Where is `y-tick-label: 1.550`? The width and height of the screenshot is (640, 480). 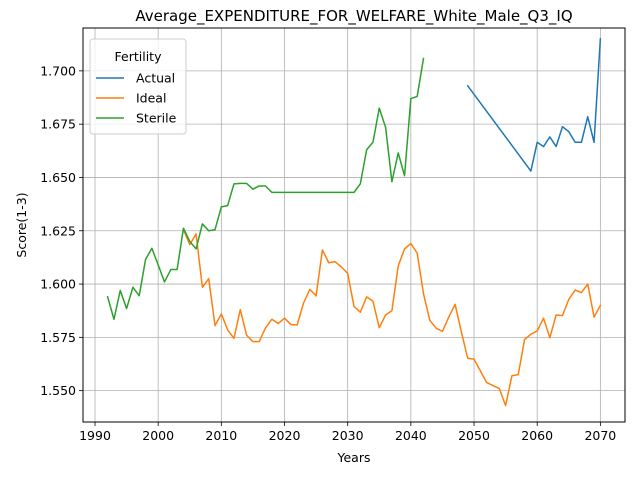
y-tick-label: 1.550 is located at coordinates (58, 390).